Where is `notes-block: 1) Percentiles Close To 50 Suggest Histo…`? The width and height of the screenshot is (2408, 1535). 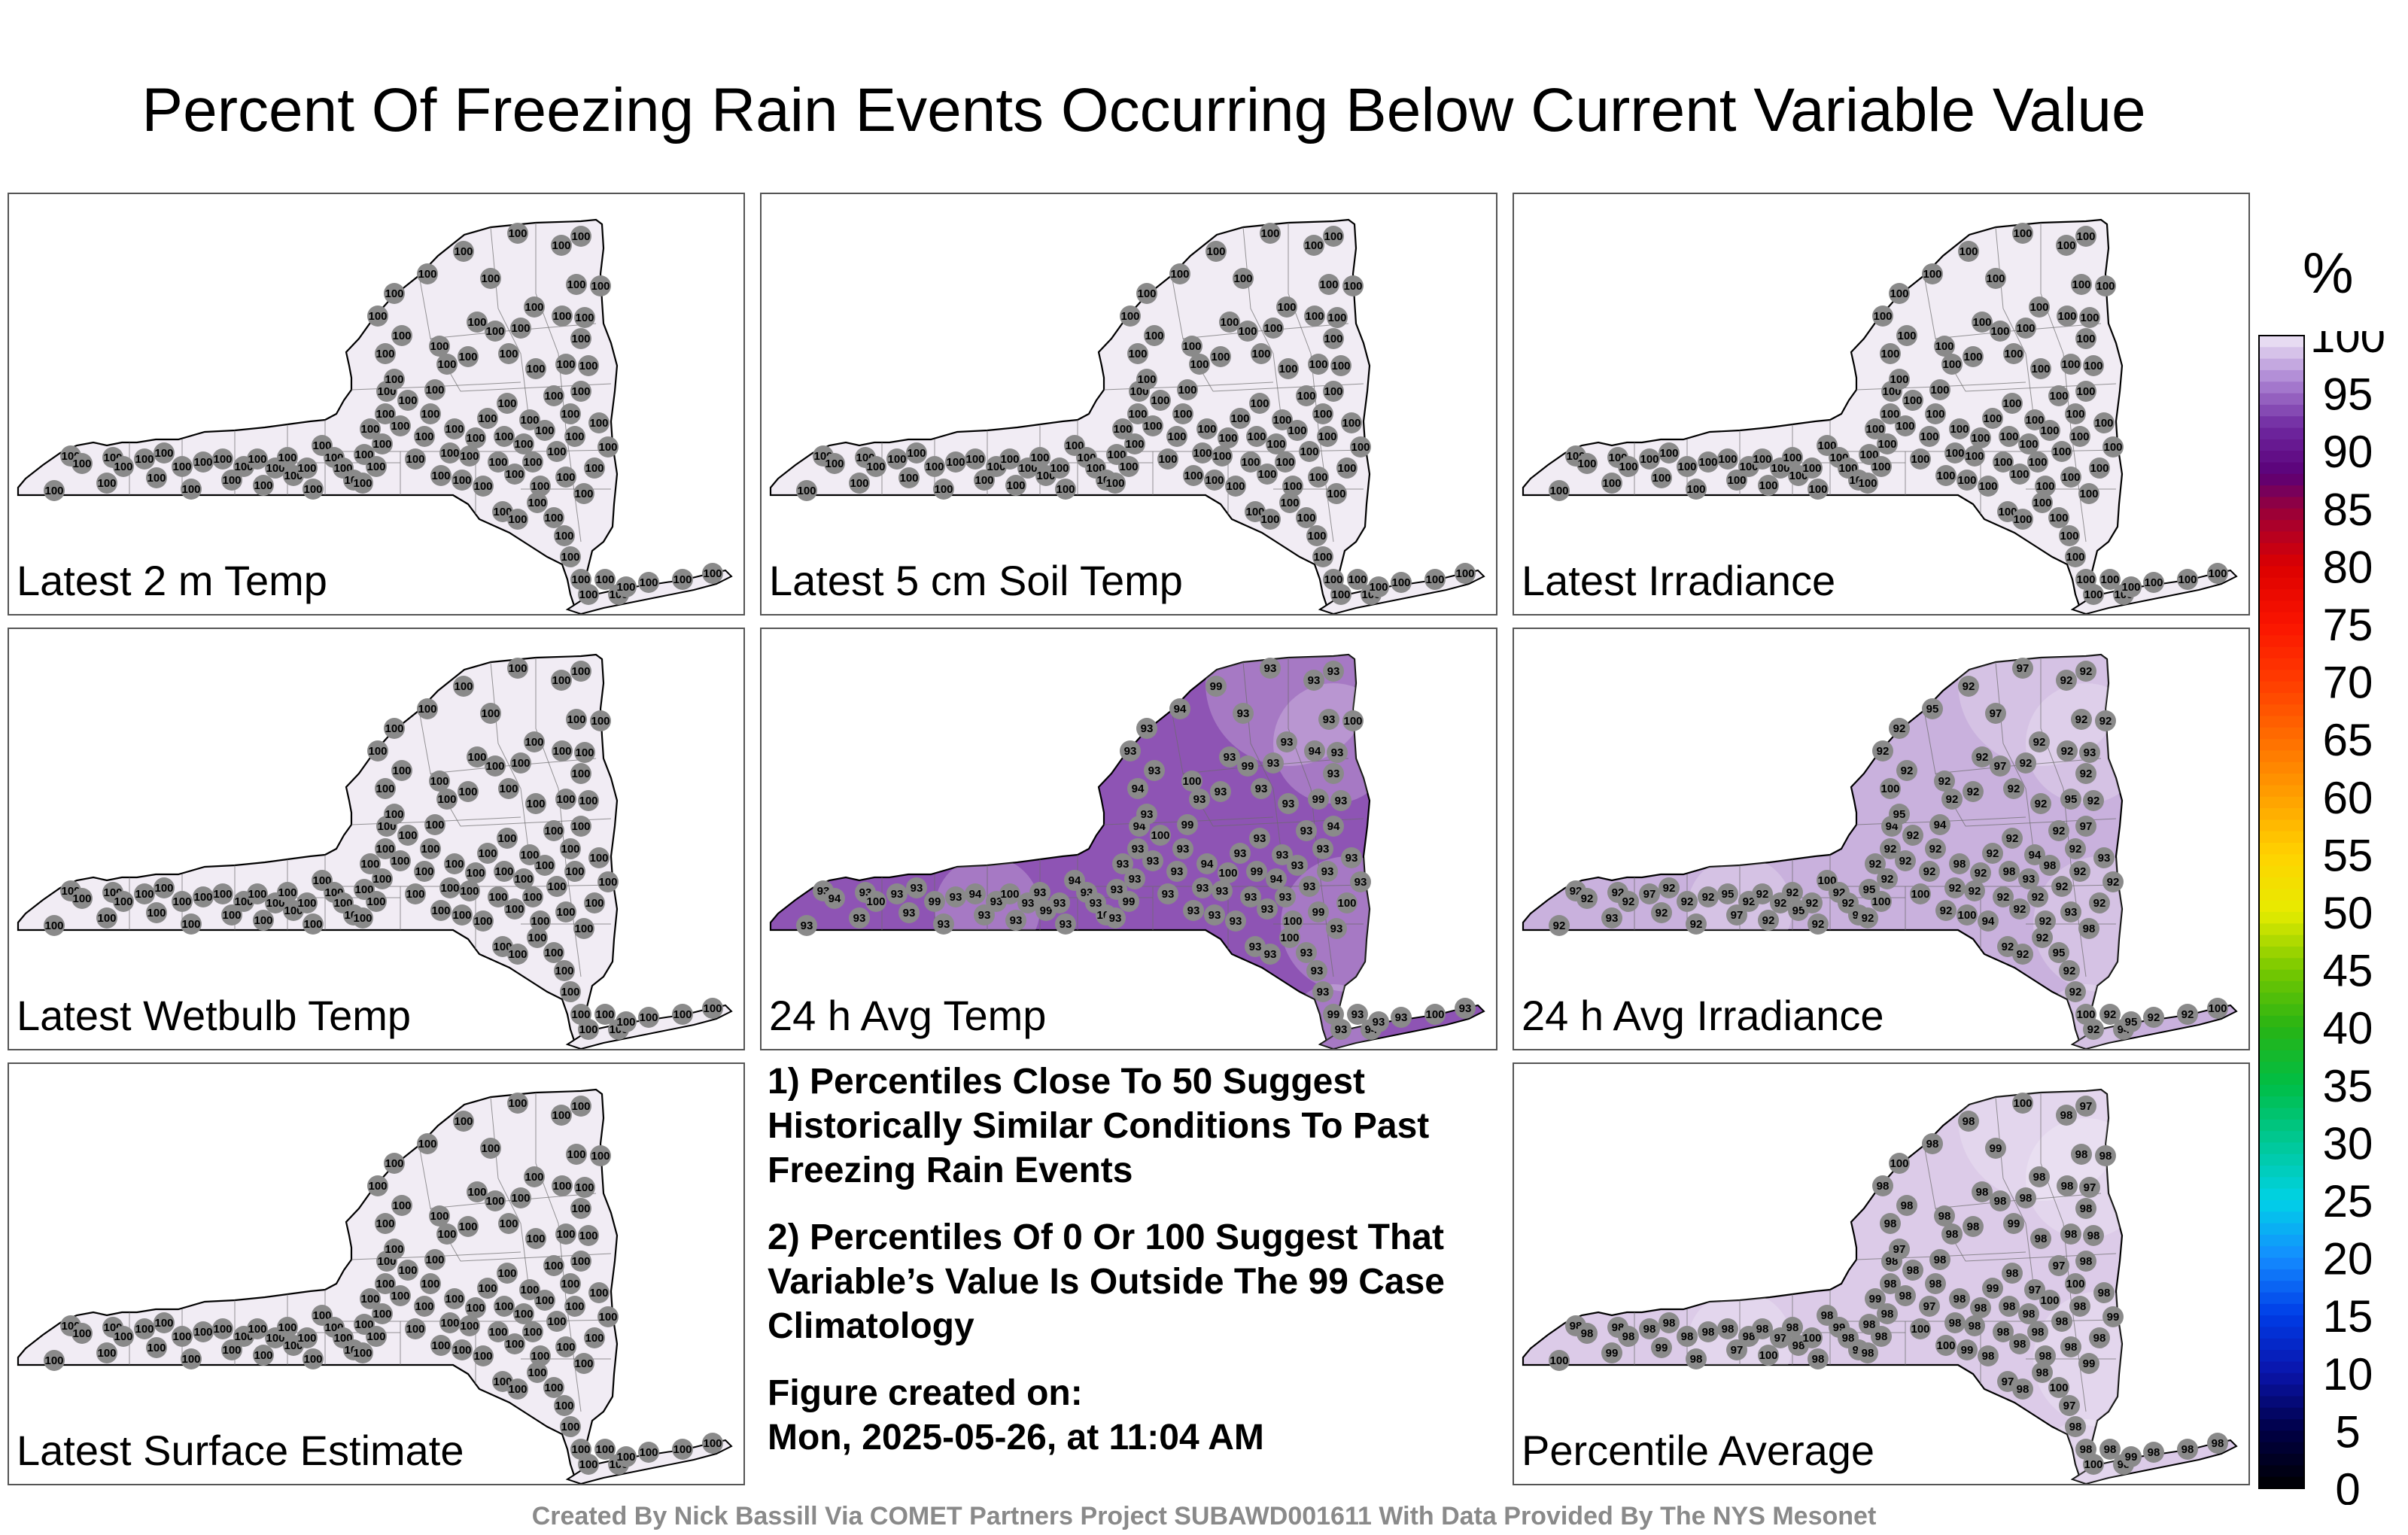
notes-block: 1) Percentiles Close To 50 Suggest Histo… is located at coordinates (1117, 1259).